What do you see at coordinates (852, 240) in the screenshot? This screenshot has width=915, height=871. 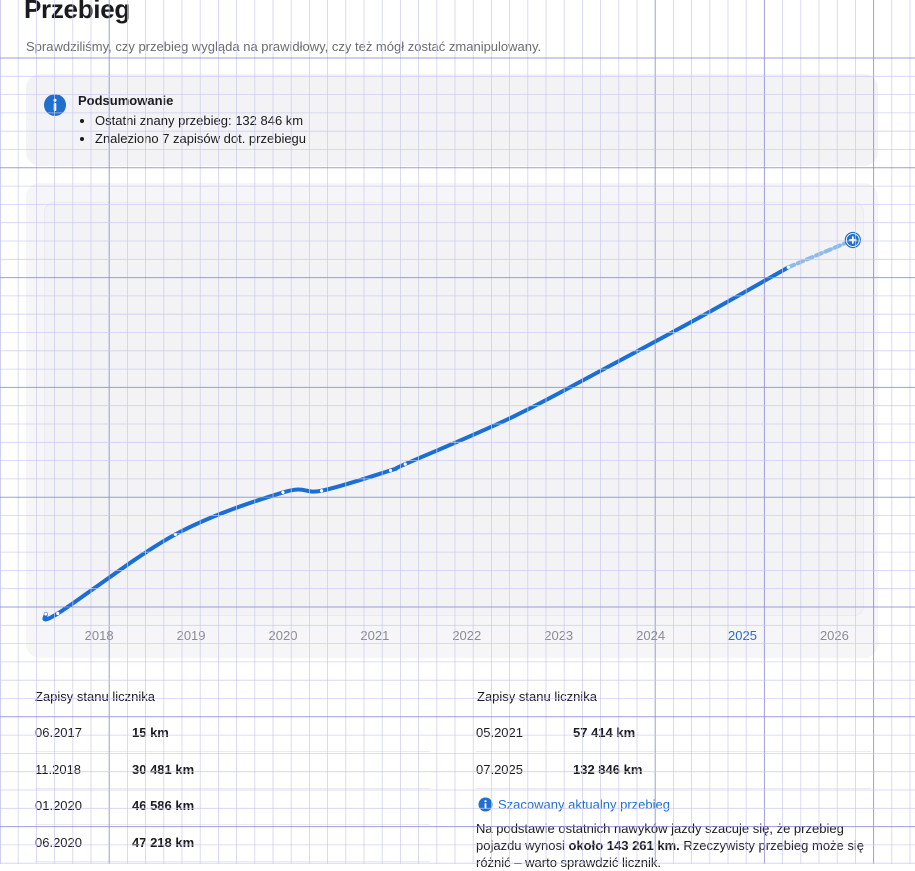 I see `estimate-point-marker` at bounding box center [852, 240].